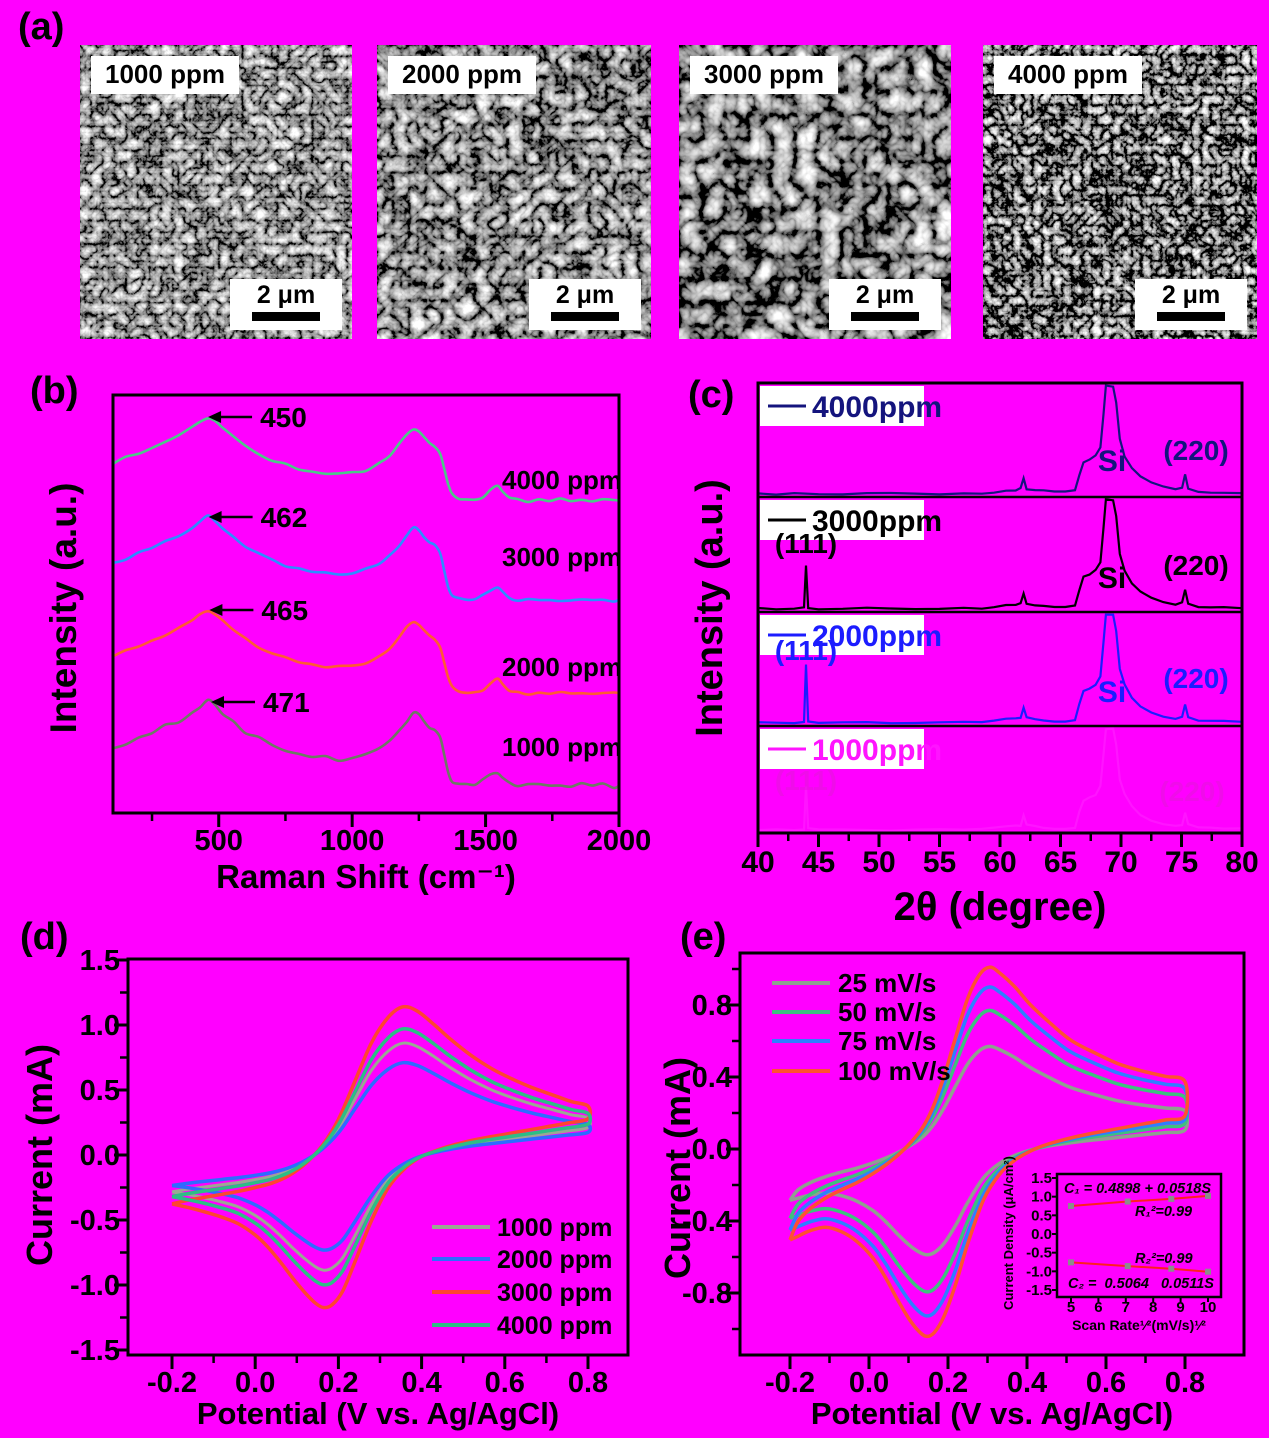  Describe the element at coordinates (39, 1155) in the screenshot. I see `cv-y-title-d: Current (mA)` at that location.